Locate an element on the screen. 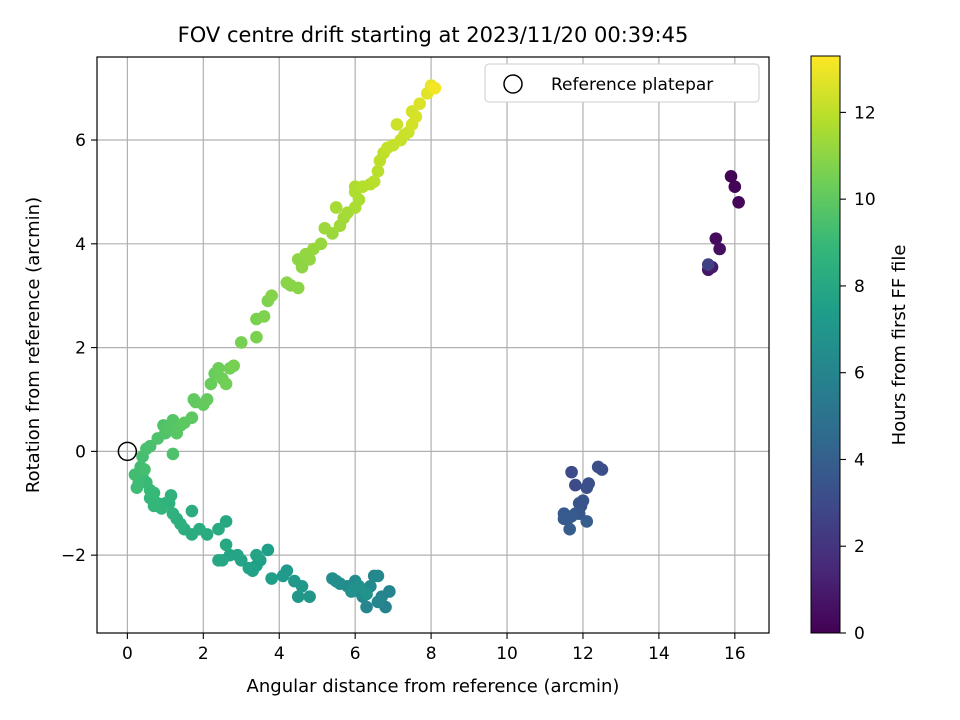 This screenshot has width=960, height=720. legend-box is located at coordinates (622, 83).